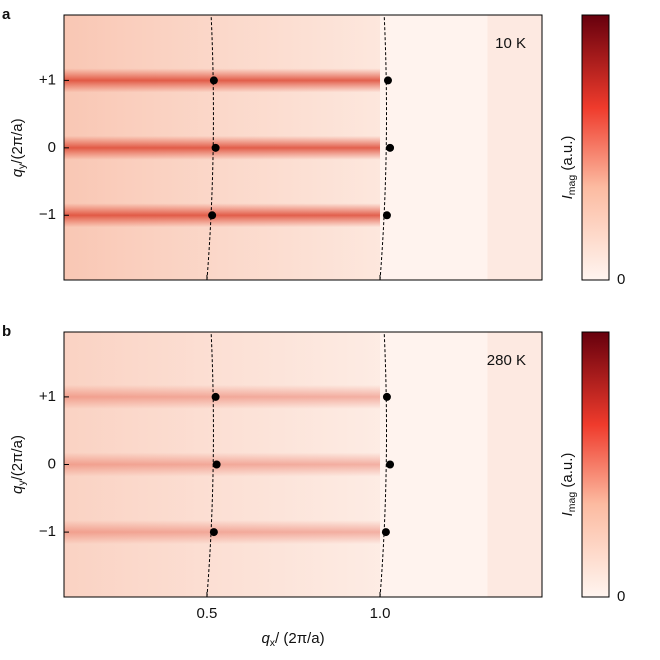 The height and width of the screenshot is (660, 660). Describe the element at coordinates (207, 613) in the screenshot. I see `x-tick-label: 0.5` at that location.